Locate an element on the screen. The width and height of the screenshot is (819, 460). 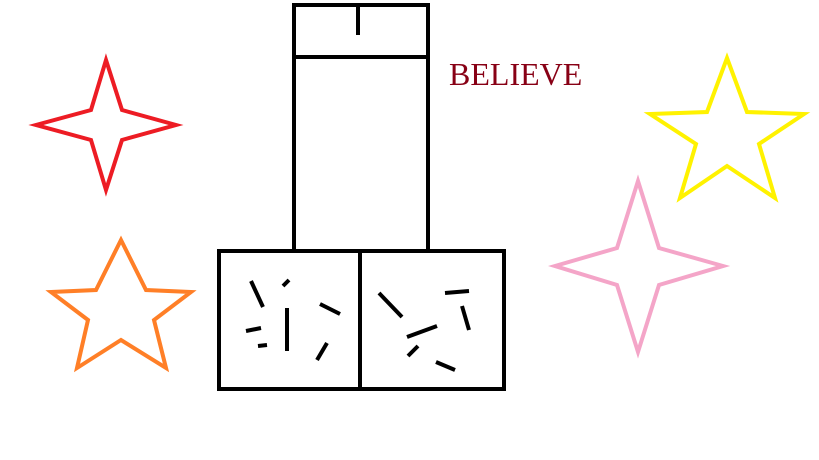
pink-four-point-star-icon is located at coordinates (639, 266).